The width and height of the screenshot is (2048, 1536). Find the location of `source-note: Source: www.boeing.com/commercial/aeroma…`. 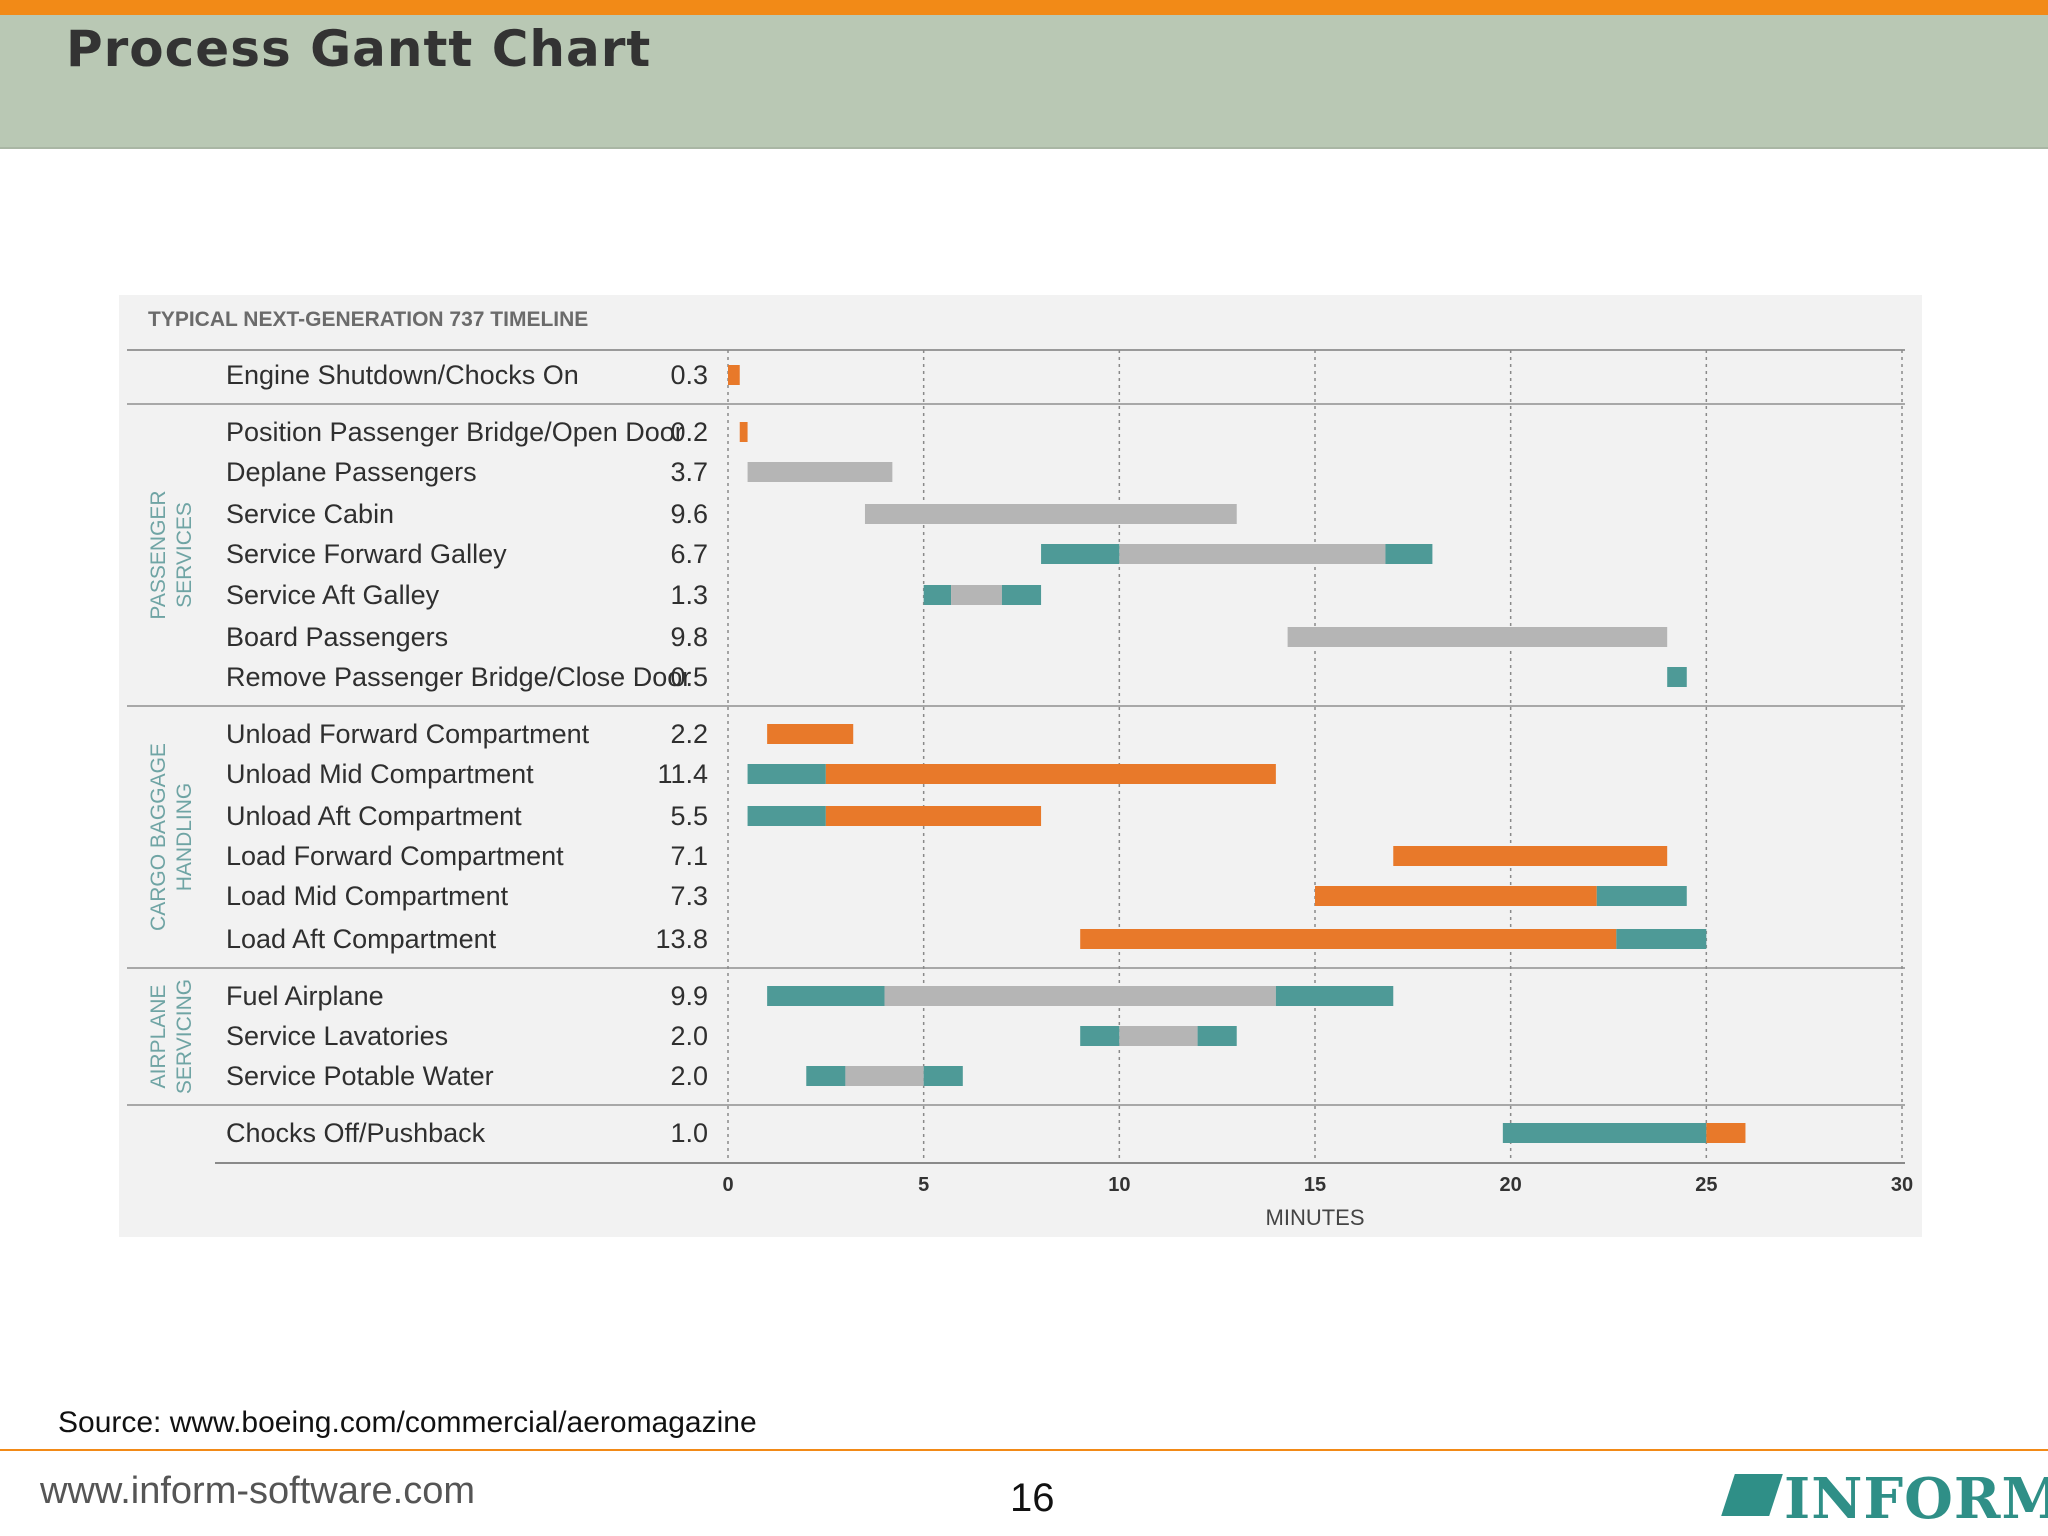

source-note: Source: www.boeing.com/commercial/aeroma… is located at coordinates (407, 1422).